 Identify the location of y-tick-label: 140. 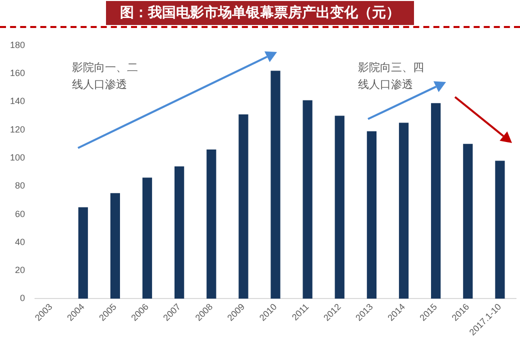
(18, 101).